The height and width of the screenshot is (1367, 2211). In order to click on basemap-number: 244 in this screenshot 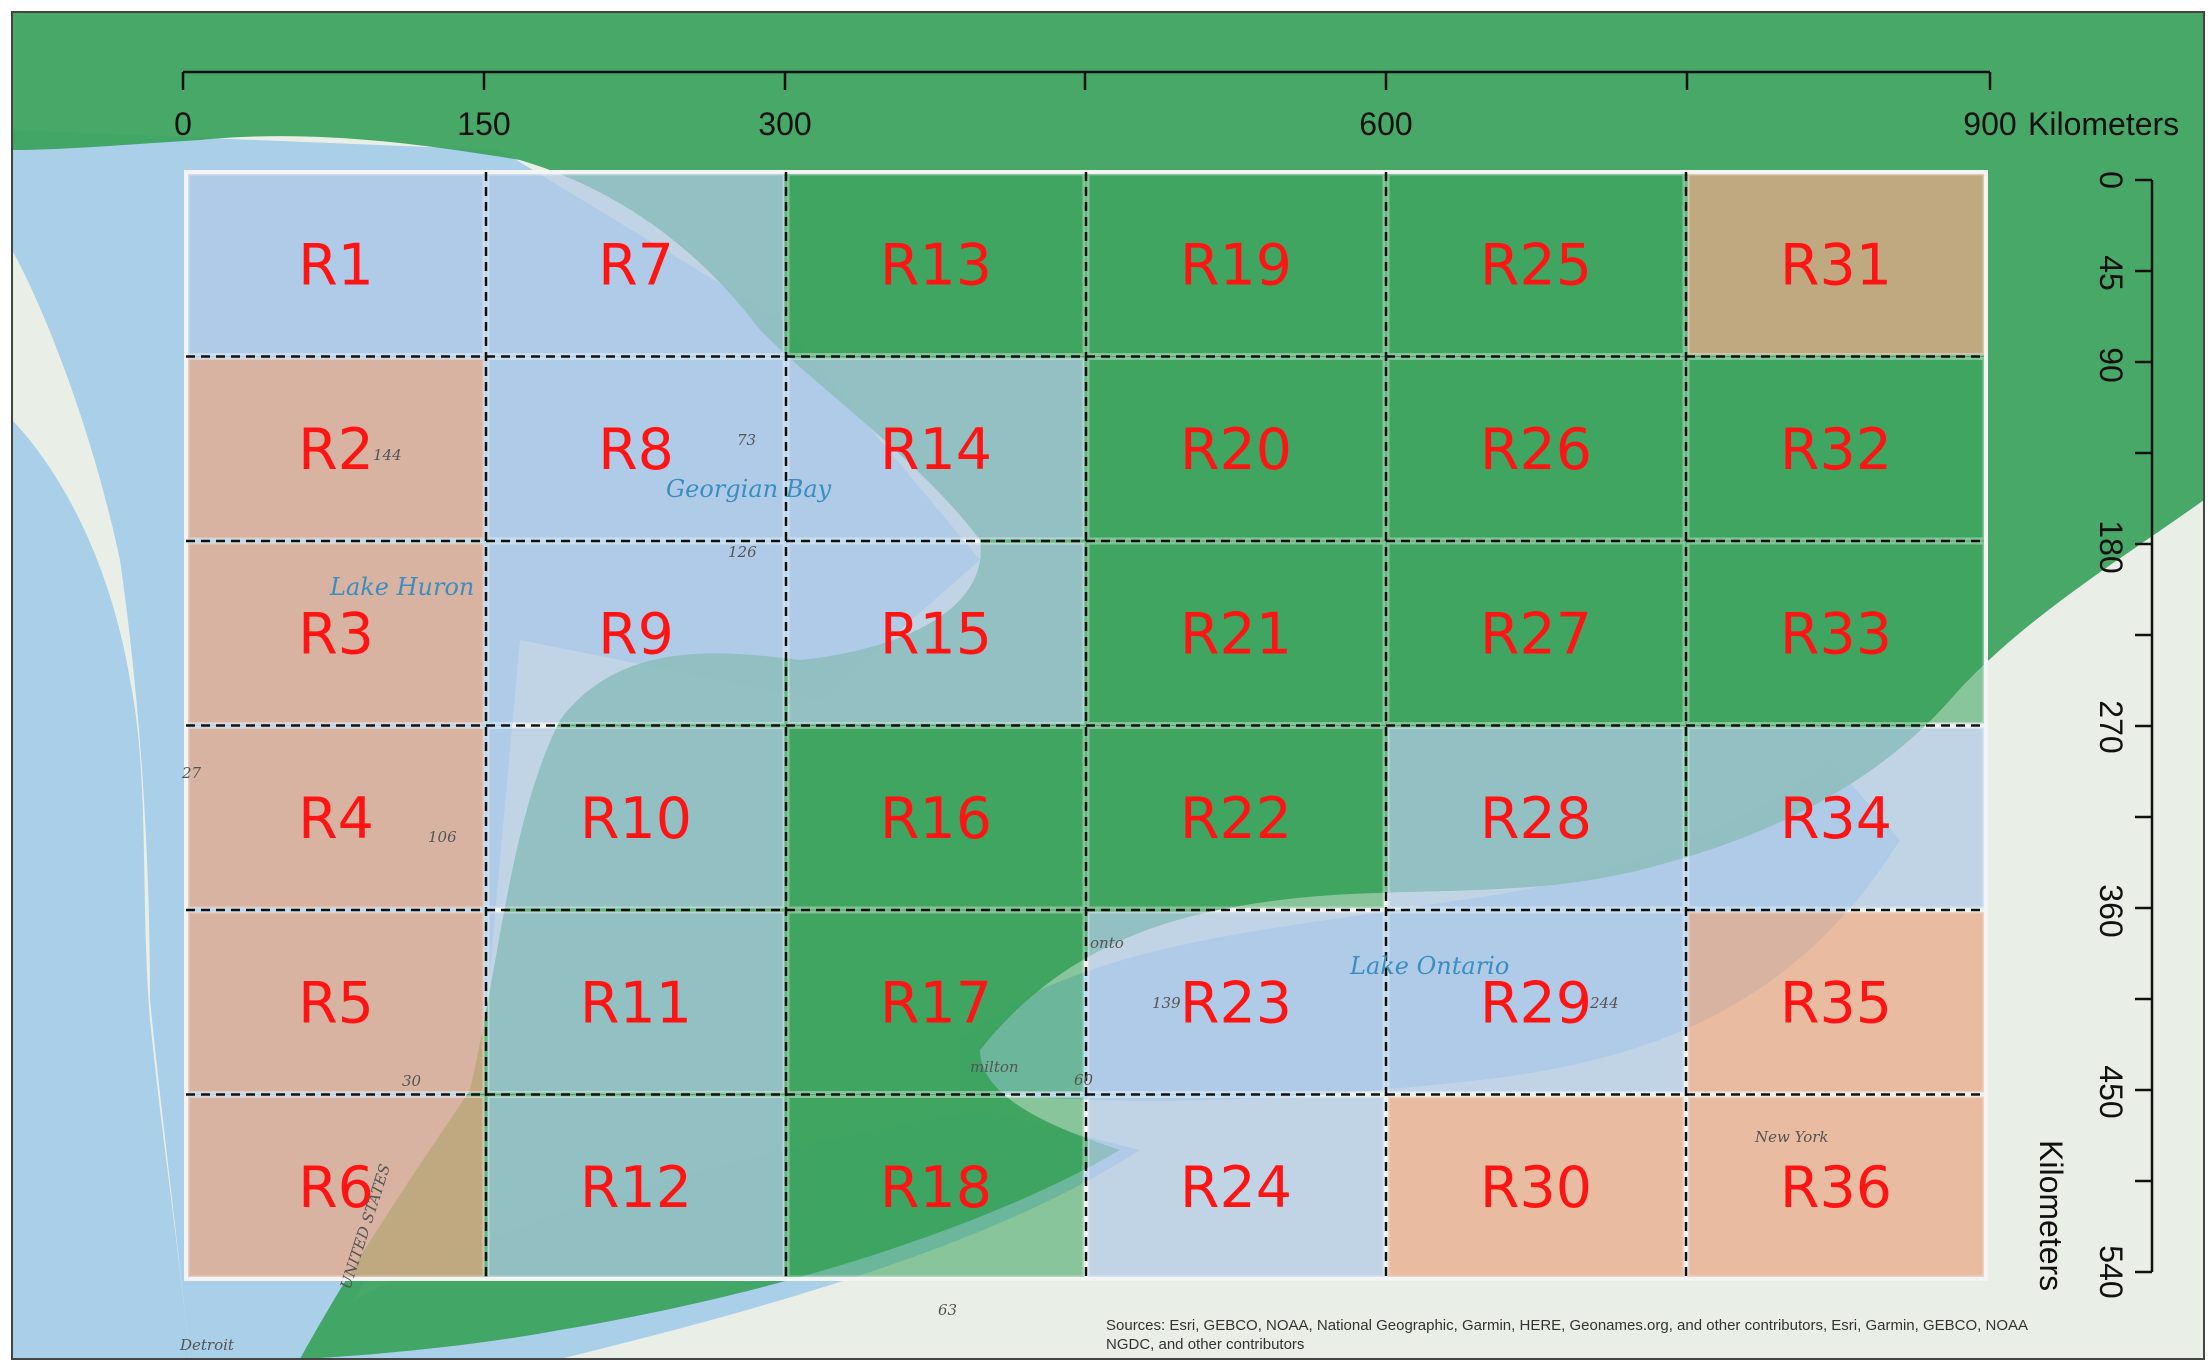, I will do `click(1604, 1003)`.